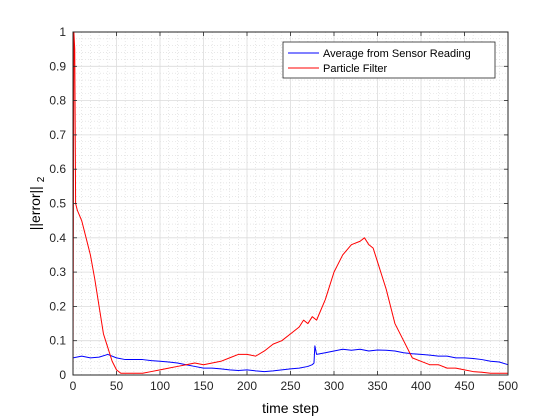 The height and width of the screenshot is (420, 560). I want to click on x-tick-label: 0, so click(73, 386).